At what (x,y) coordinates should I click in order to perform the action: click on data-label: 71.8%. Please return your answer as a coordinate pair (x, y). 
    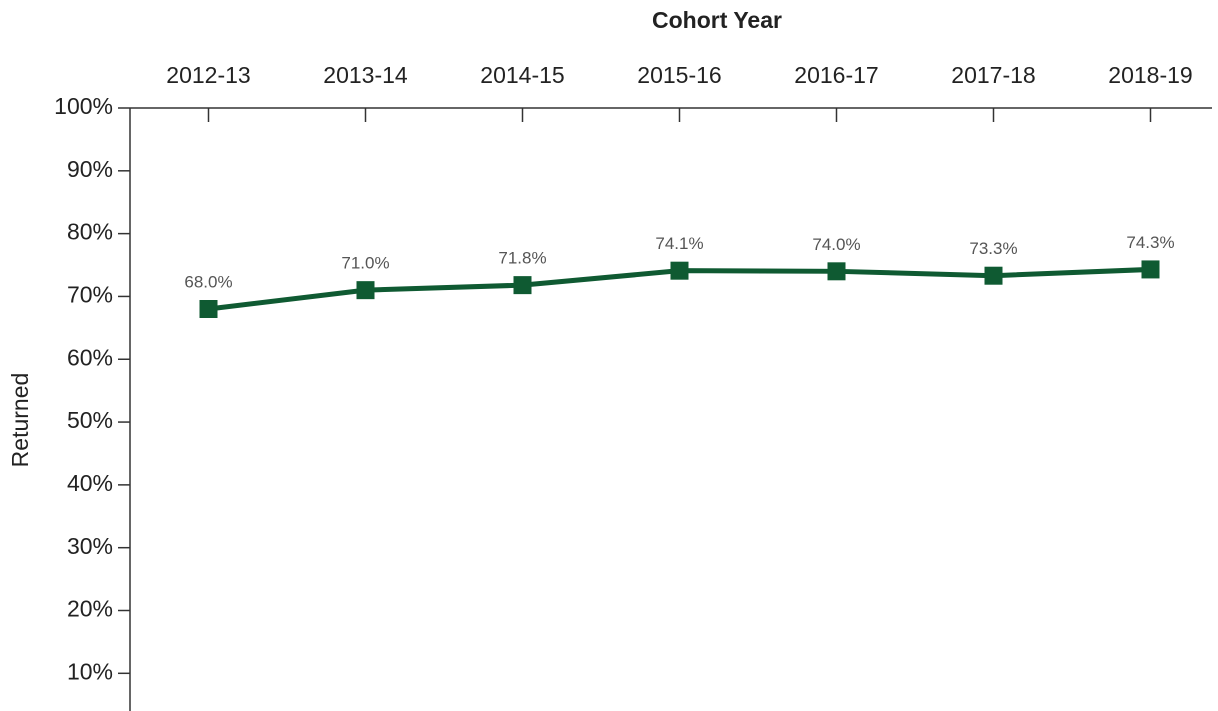
    Looking at the image, I should click on (522, 258).